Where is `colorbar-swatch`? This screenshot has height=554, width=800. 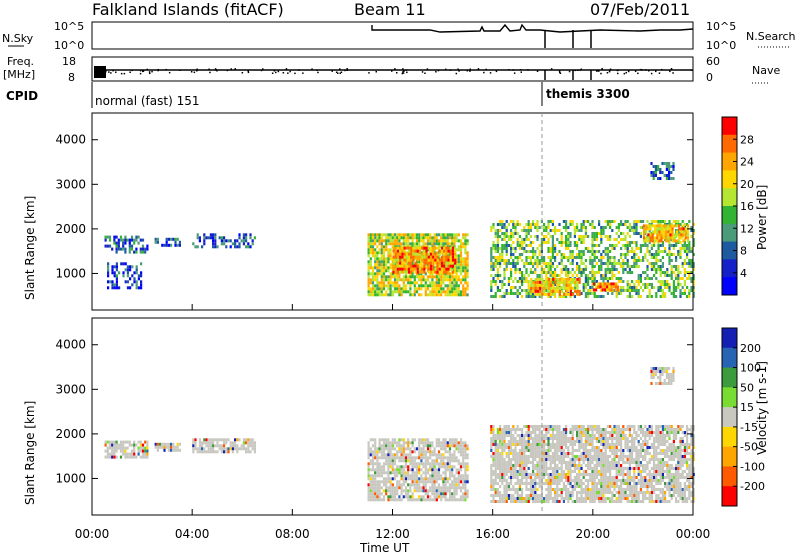
colorbar-swatch is located at coordinates (729, 286).